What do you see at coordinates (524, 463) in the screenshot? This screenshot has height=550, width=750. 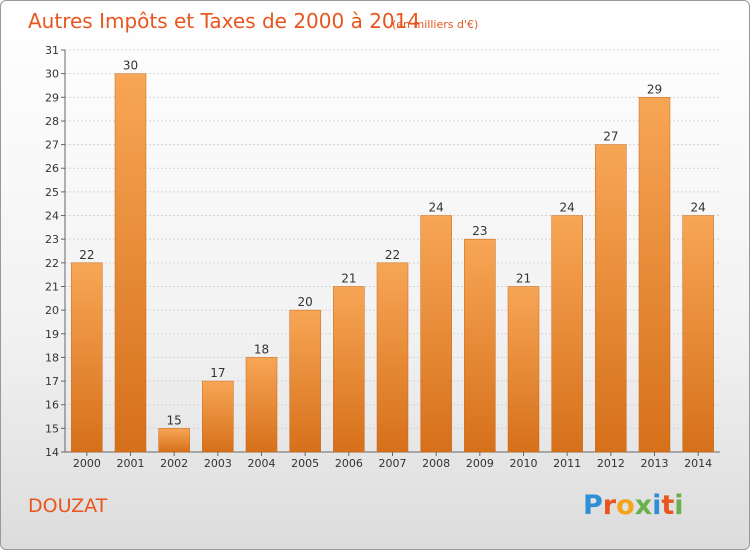 I see `x-tick-label: 2010` at bounding box center [524, 463].